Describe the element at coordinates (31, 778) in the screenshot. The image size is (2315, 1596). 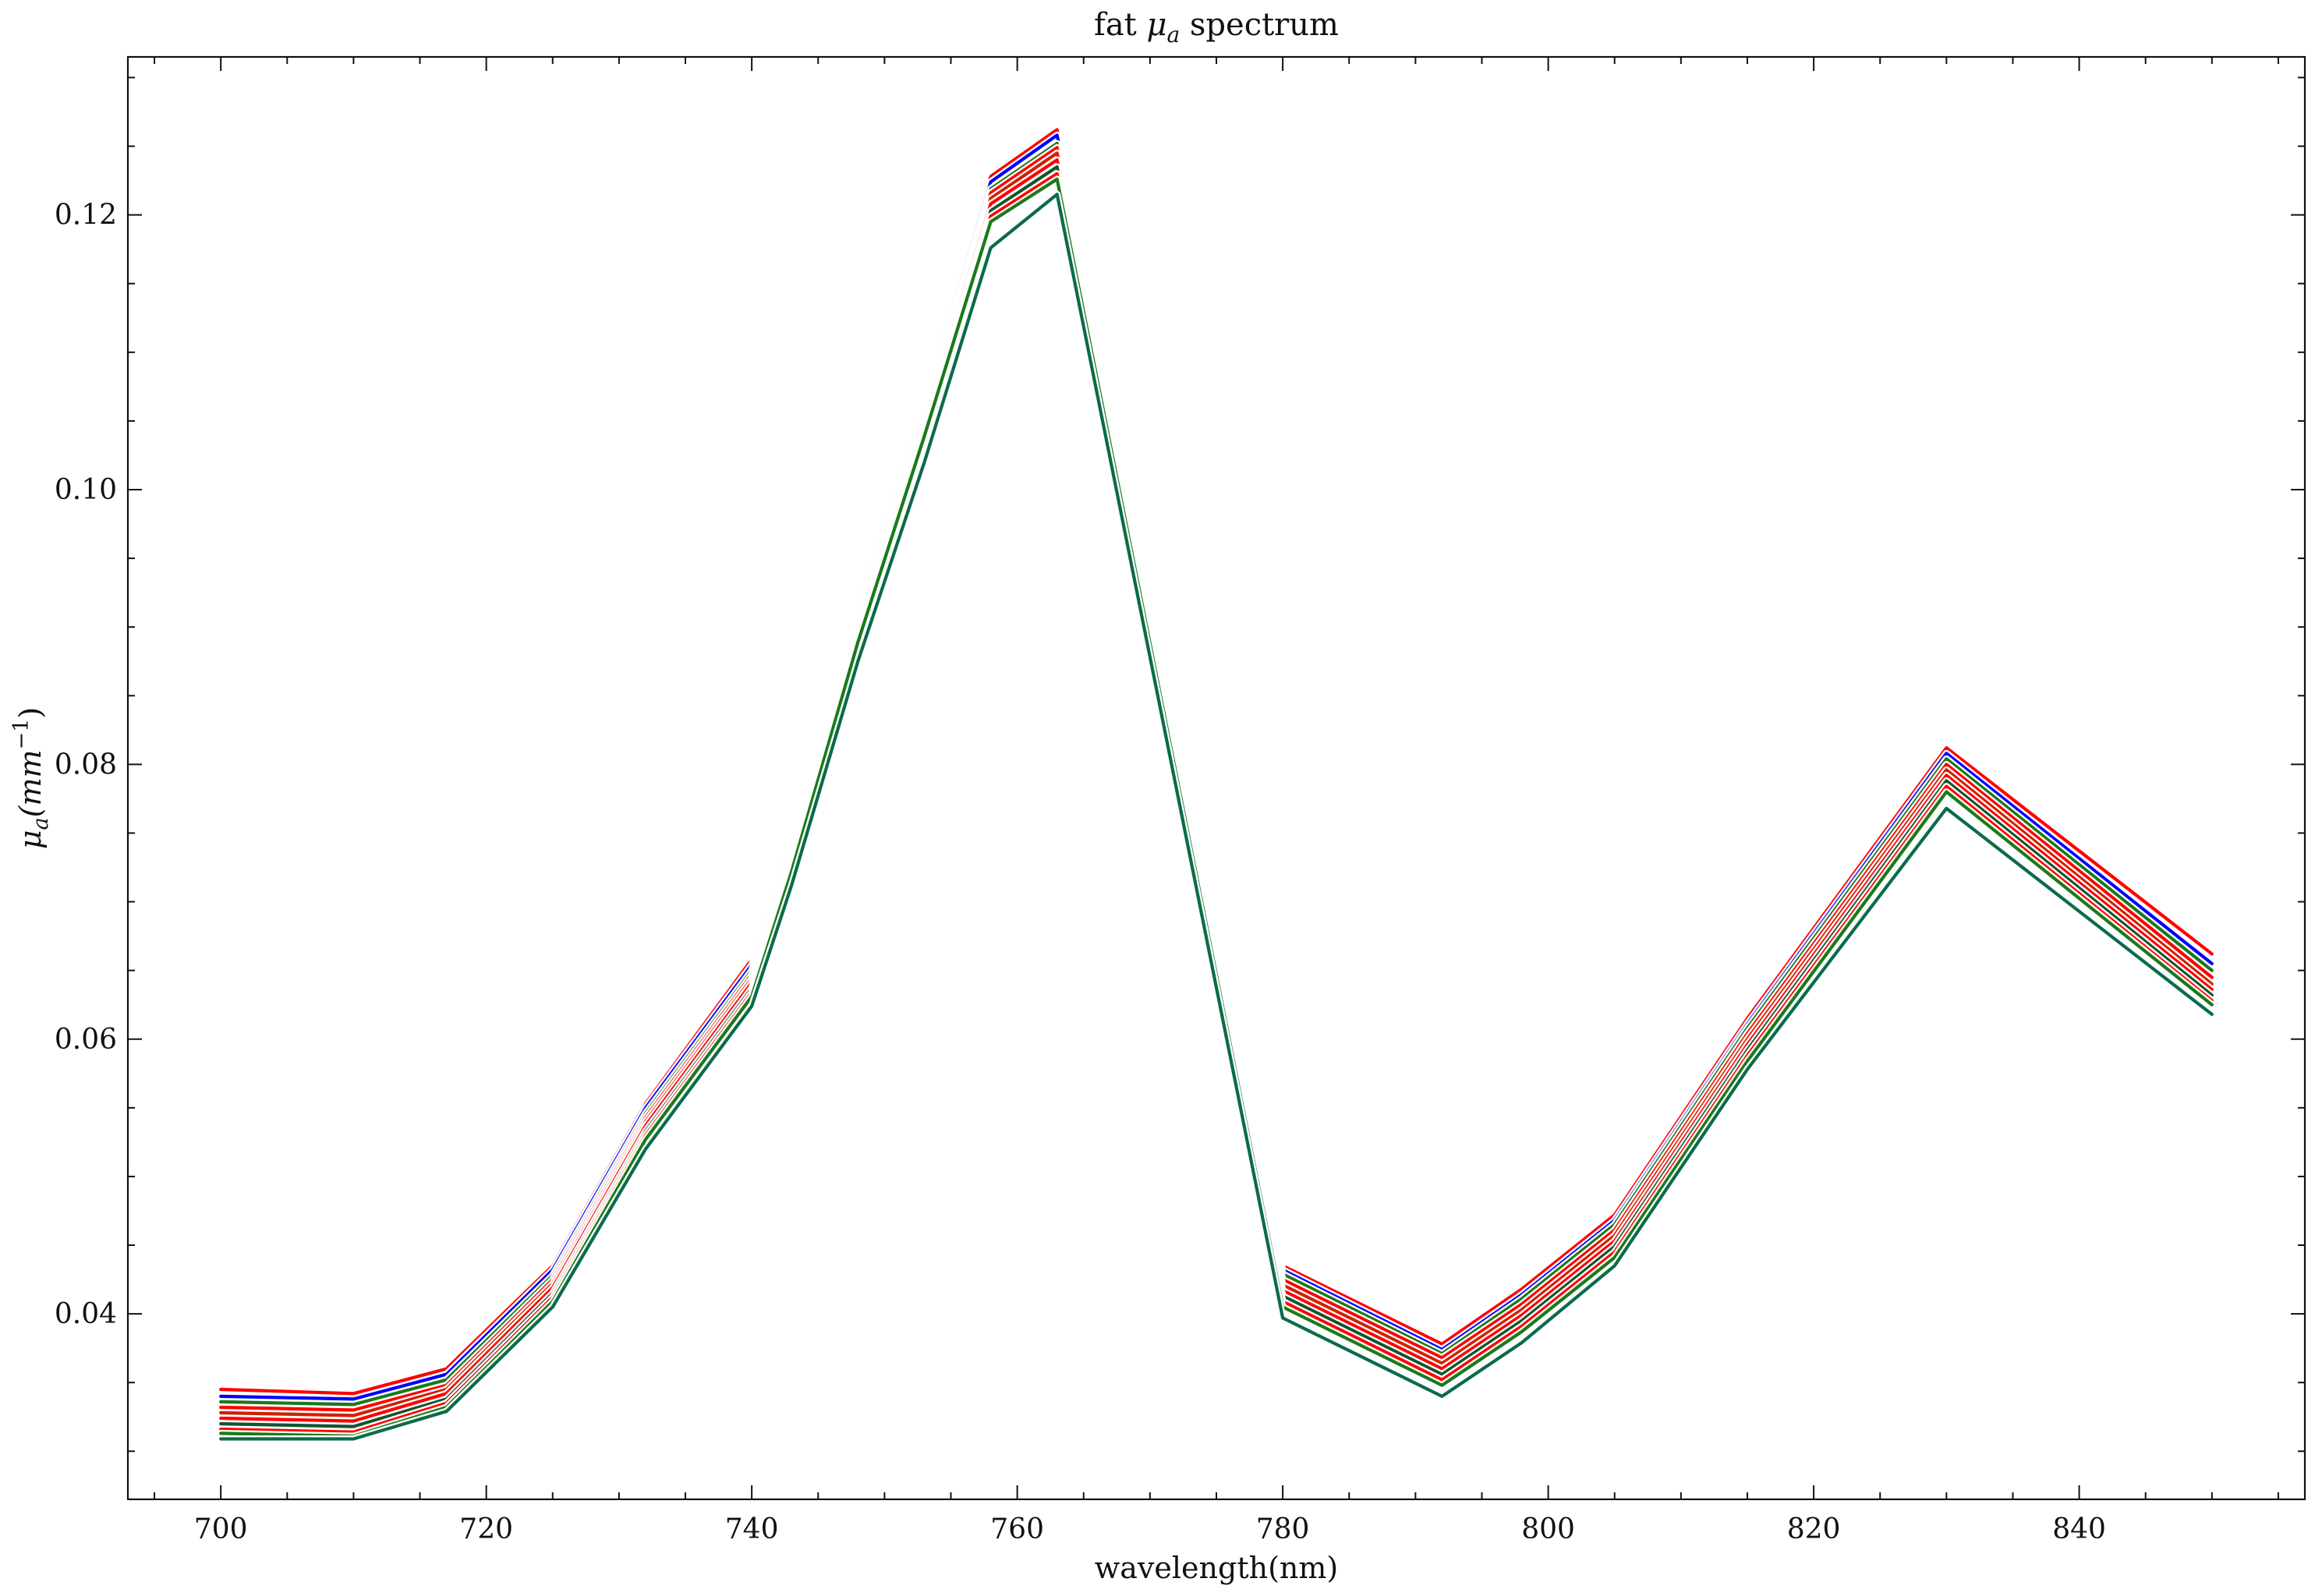
I see `y-axis-label: μa(mm−1)` at that location.